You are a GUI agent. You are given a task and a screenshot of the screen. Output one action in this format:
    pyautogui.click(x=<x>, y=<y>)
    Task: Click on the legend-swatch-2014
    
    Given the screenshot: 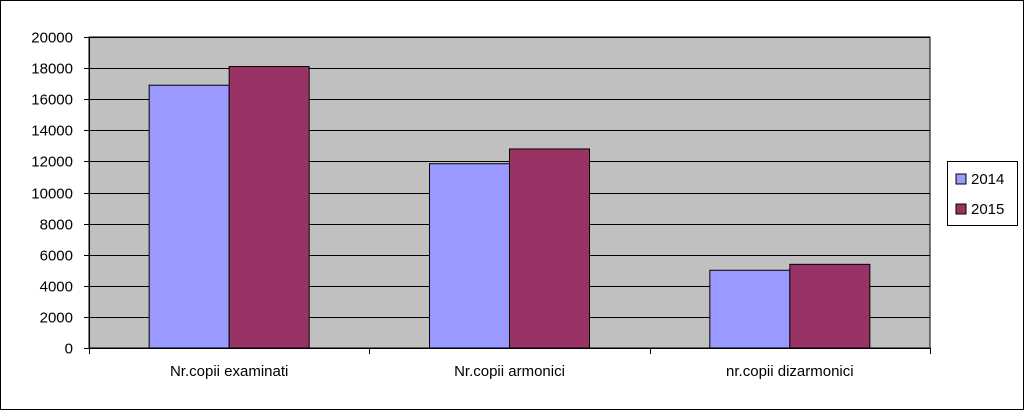 What is the action you would take?
    pyautogui.click(x=961, y=179)
    